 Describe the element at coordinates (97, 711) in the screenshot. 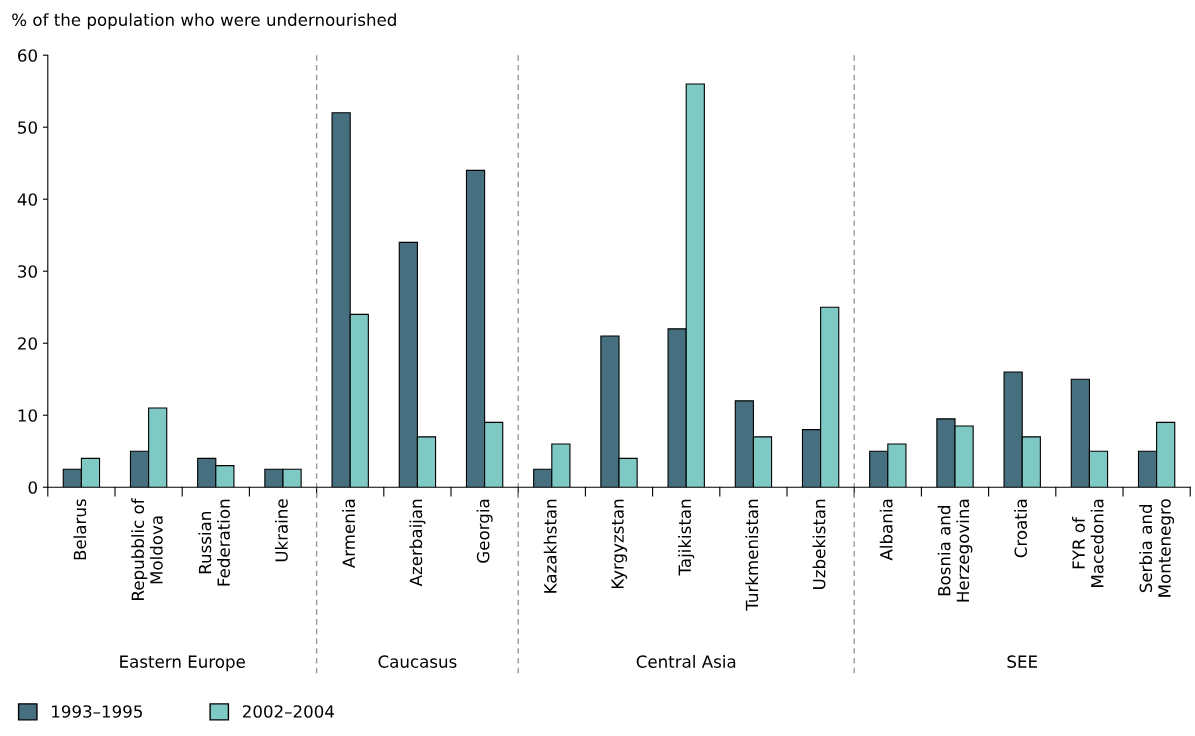

I see `legend-label: 1993–1995` at that location.